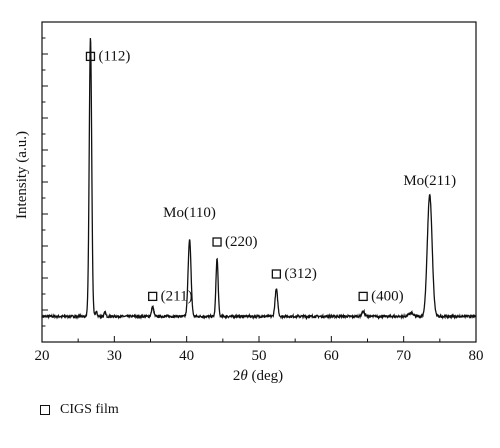 This screenshot has height=448, width=500. What do you see at coordinates (403, 356) in the screenshot?
I see `x-tick-label: 70` at bounding box center [403, 356].